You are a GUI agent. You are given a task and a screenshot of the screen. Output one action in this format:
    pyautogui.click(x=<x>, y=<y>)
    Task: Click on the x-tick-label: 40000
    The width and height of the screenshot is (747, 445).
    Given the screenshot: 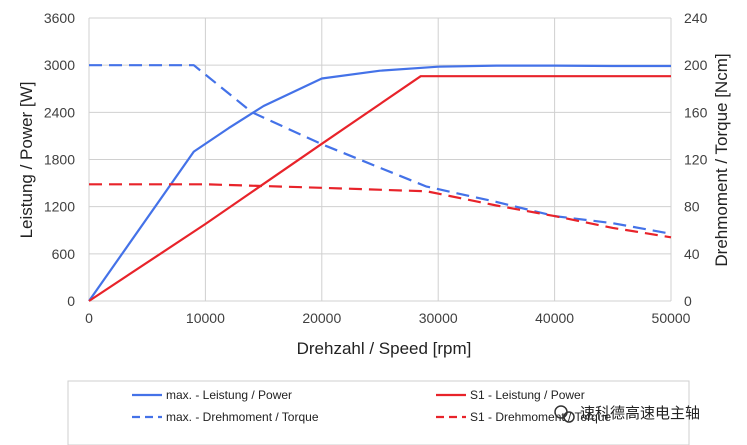 What is the action you would take?
    pyautogui.click(x=554, y=318)
    